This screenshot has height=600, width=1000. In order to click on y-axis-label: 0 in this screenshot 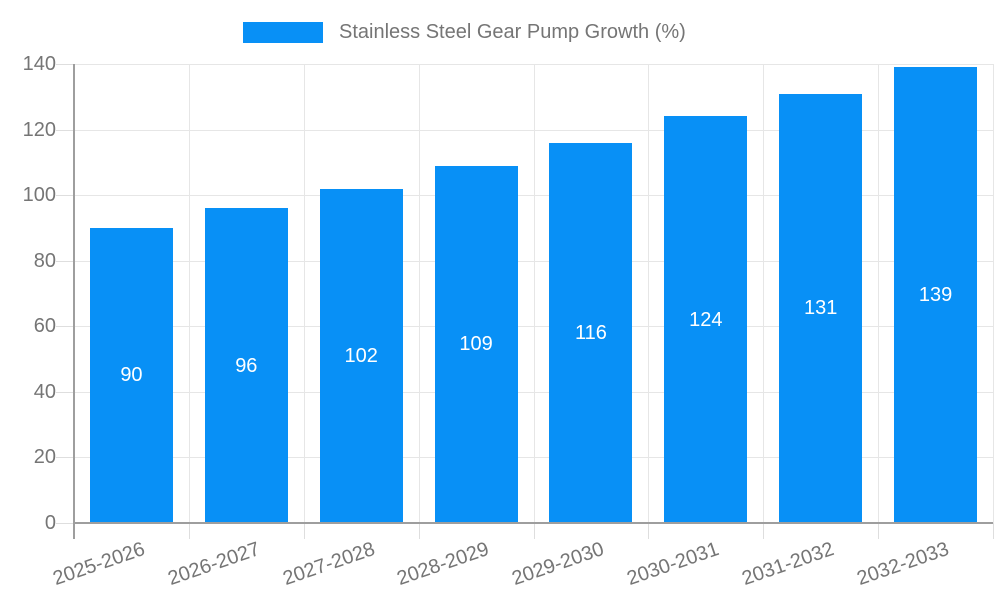, I will do `click(50, 523)`.